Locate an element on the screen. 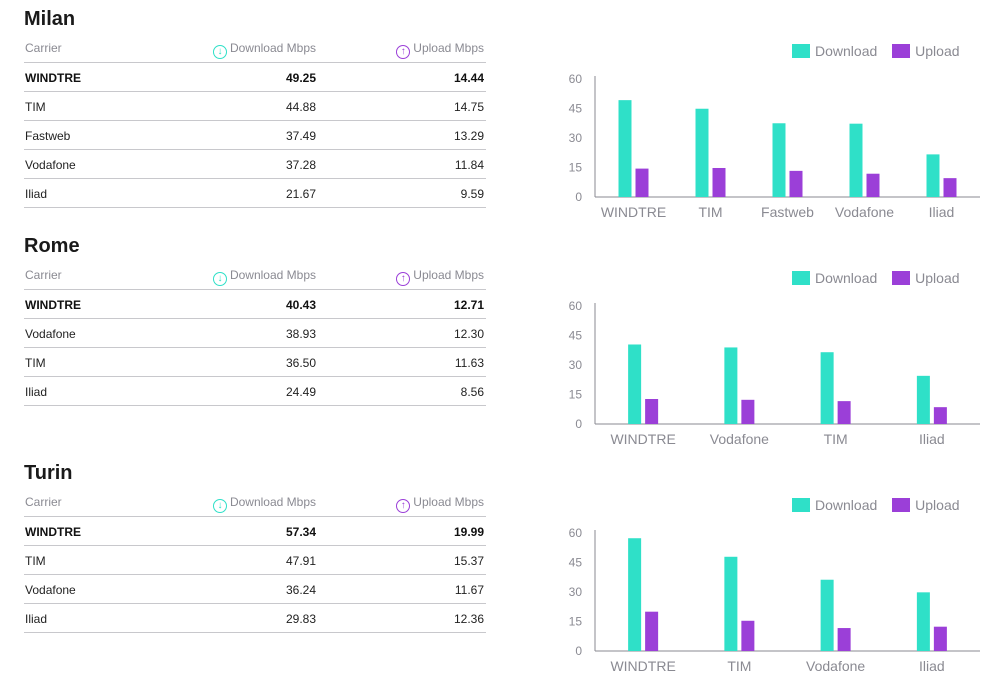 The image size is (1000, 695). download-cell: 37.49 is located at coordinates (300, 136).